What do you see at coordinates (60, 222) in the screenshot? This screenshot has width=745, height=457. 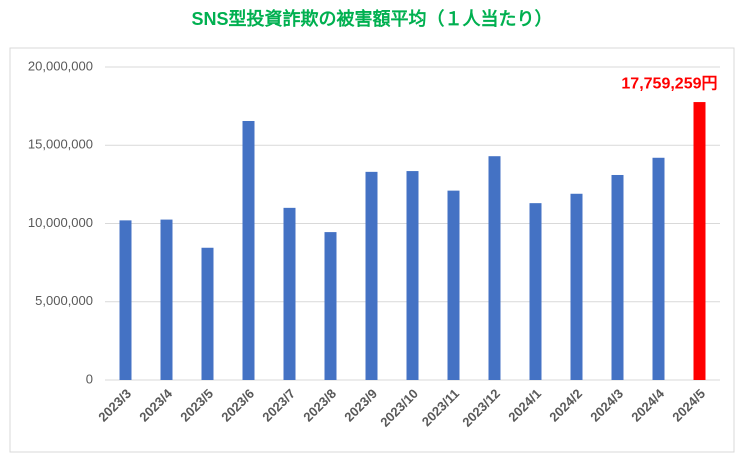 I see `y-tick-label: 10,000,000` at bounding box center [60, 222].